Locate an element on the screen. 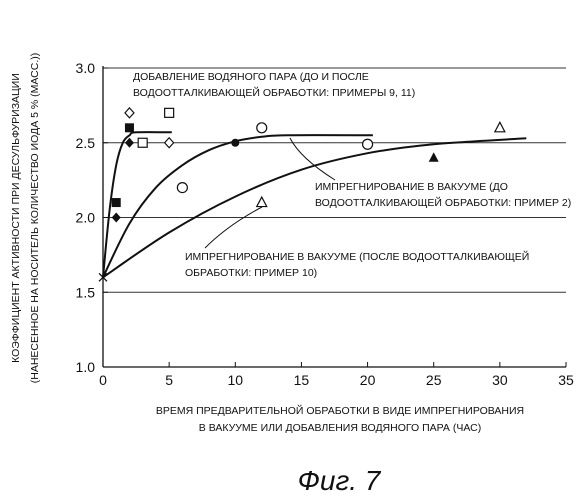 The width and height of the screenshot is (578, 500). y-tick-label-0: 1.0 is located at coordinates (86, 367).